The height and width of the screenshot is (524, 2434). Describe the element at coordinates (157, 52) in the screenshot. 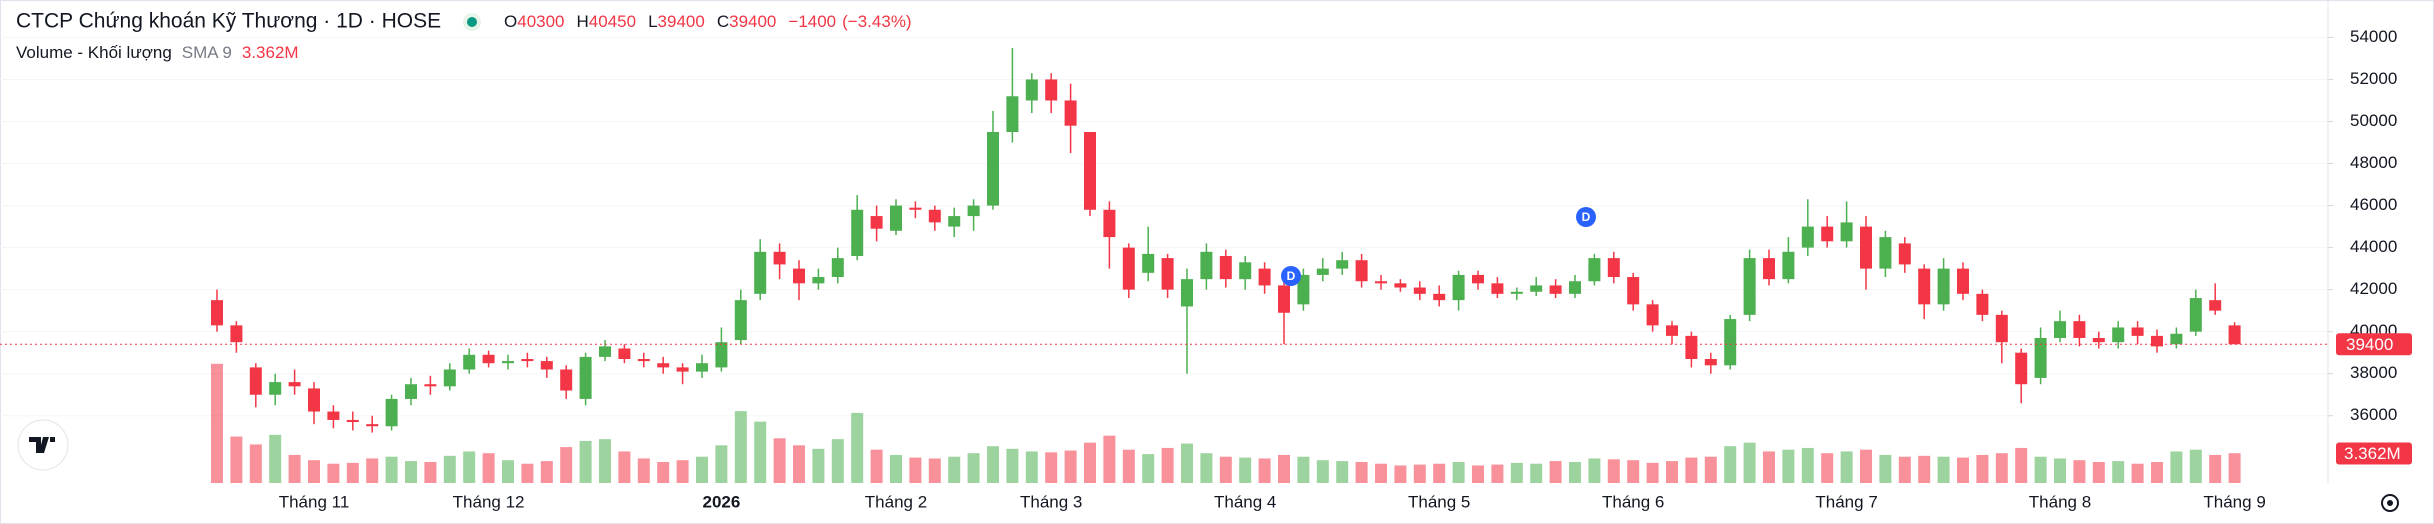

I see `volume-legend: Volume - Khối lượng SMA 9 3.362M` at that location.